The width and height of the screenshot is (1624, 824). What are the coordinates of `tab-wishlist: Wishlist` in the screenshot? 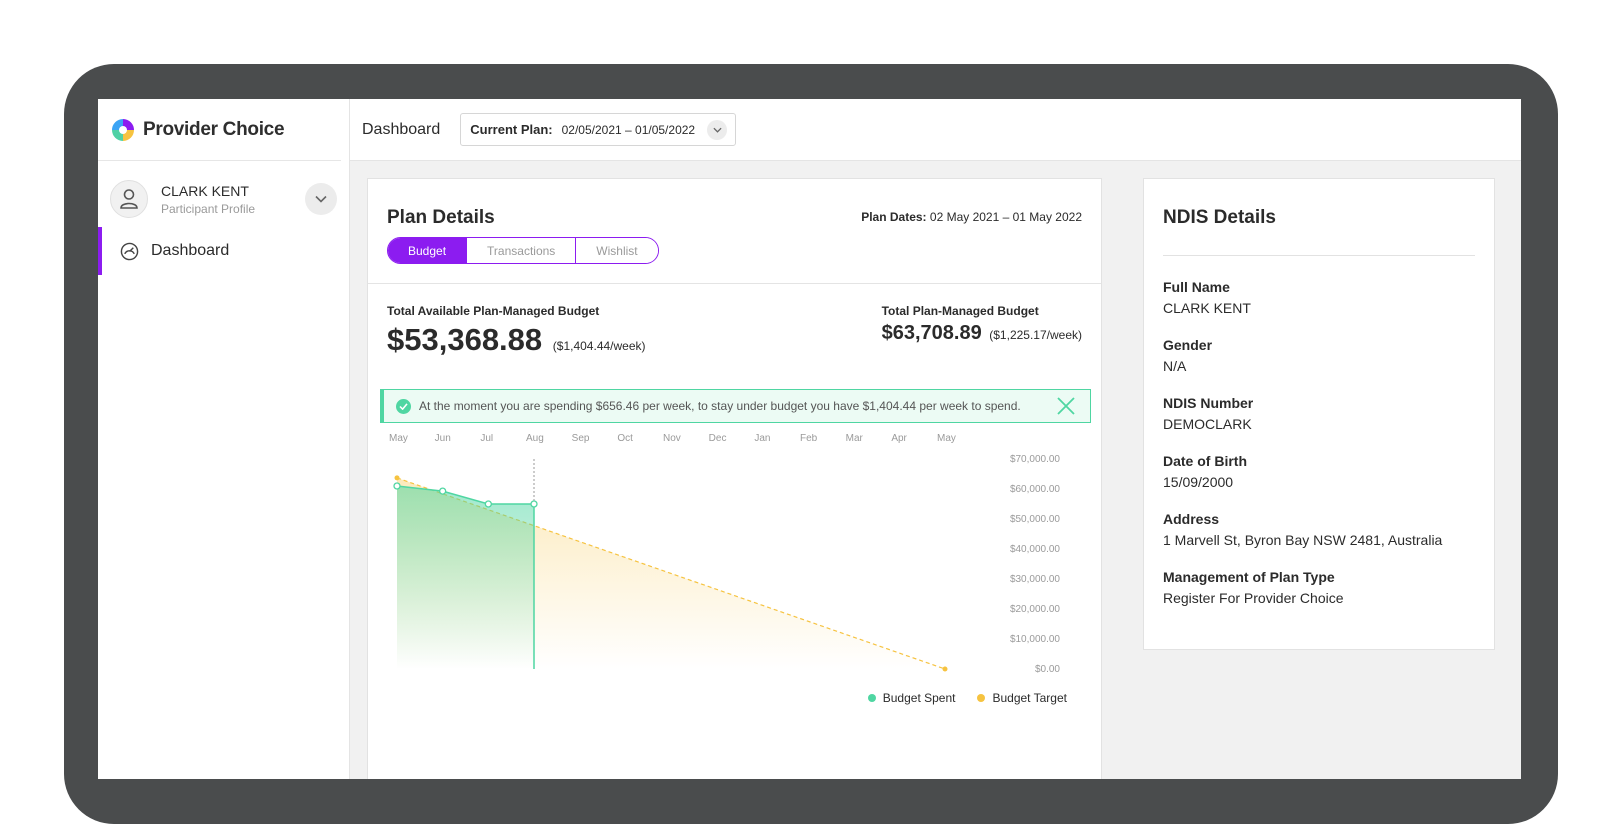 It's located at (616, 250).